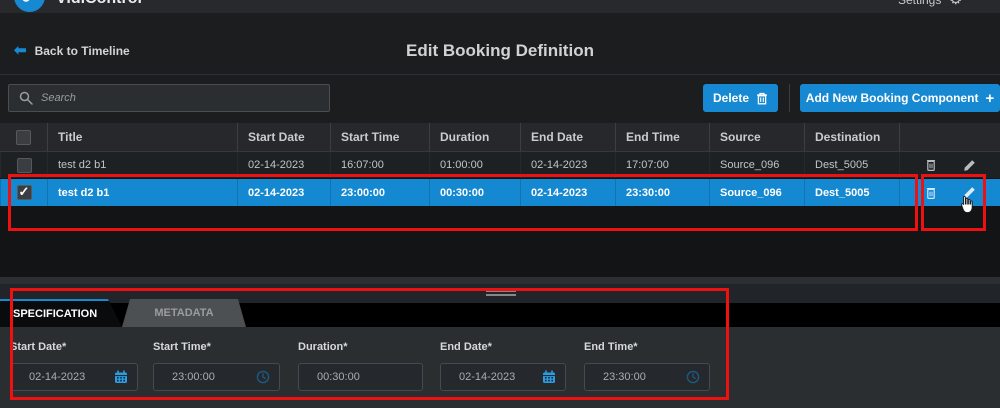 The image size is (1000, 408). Describe the element at coordinates (20, 50) in the screenshot. I see `back-arrow-icon: ⬅` at that location.